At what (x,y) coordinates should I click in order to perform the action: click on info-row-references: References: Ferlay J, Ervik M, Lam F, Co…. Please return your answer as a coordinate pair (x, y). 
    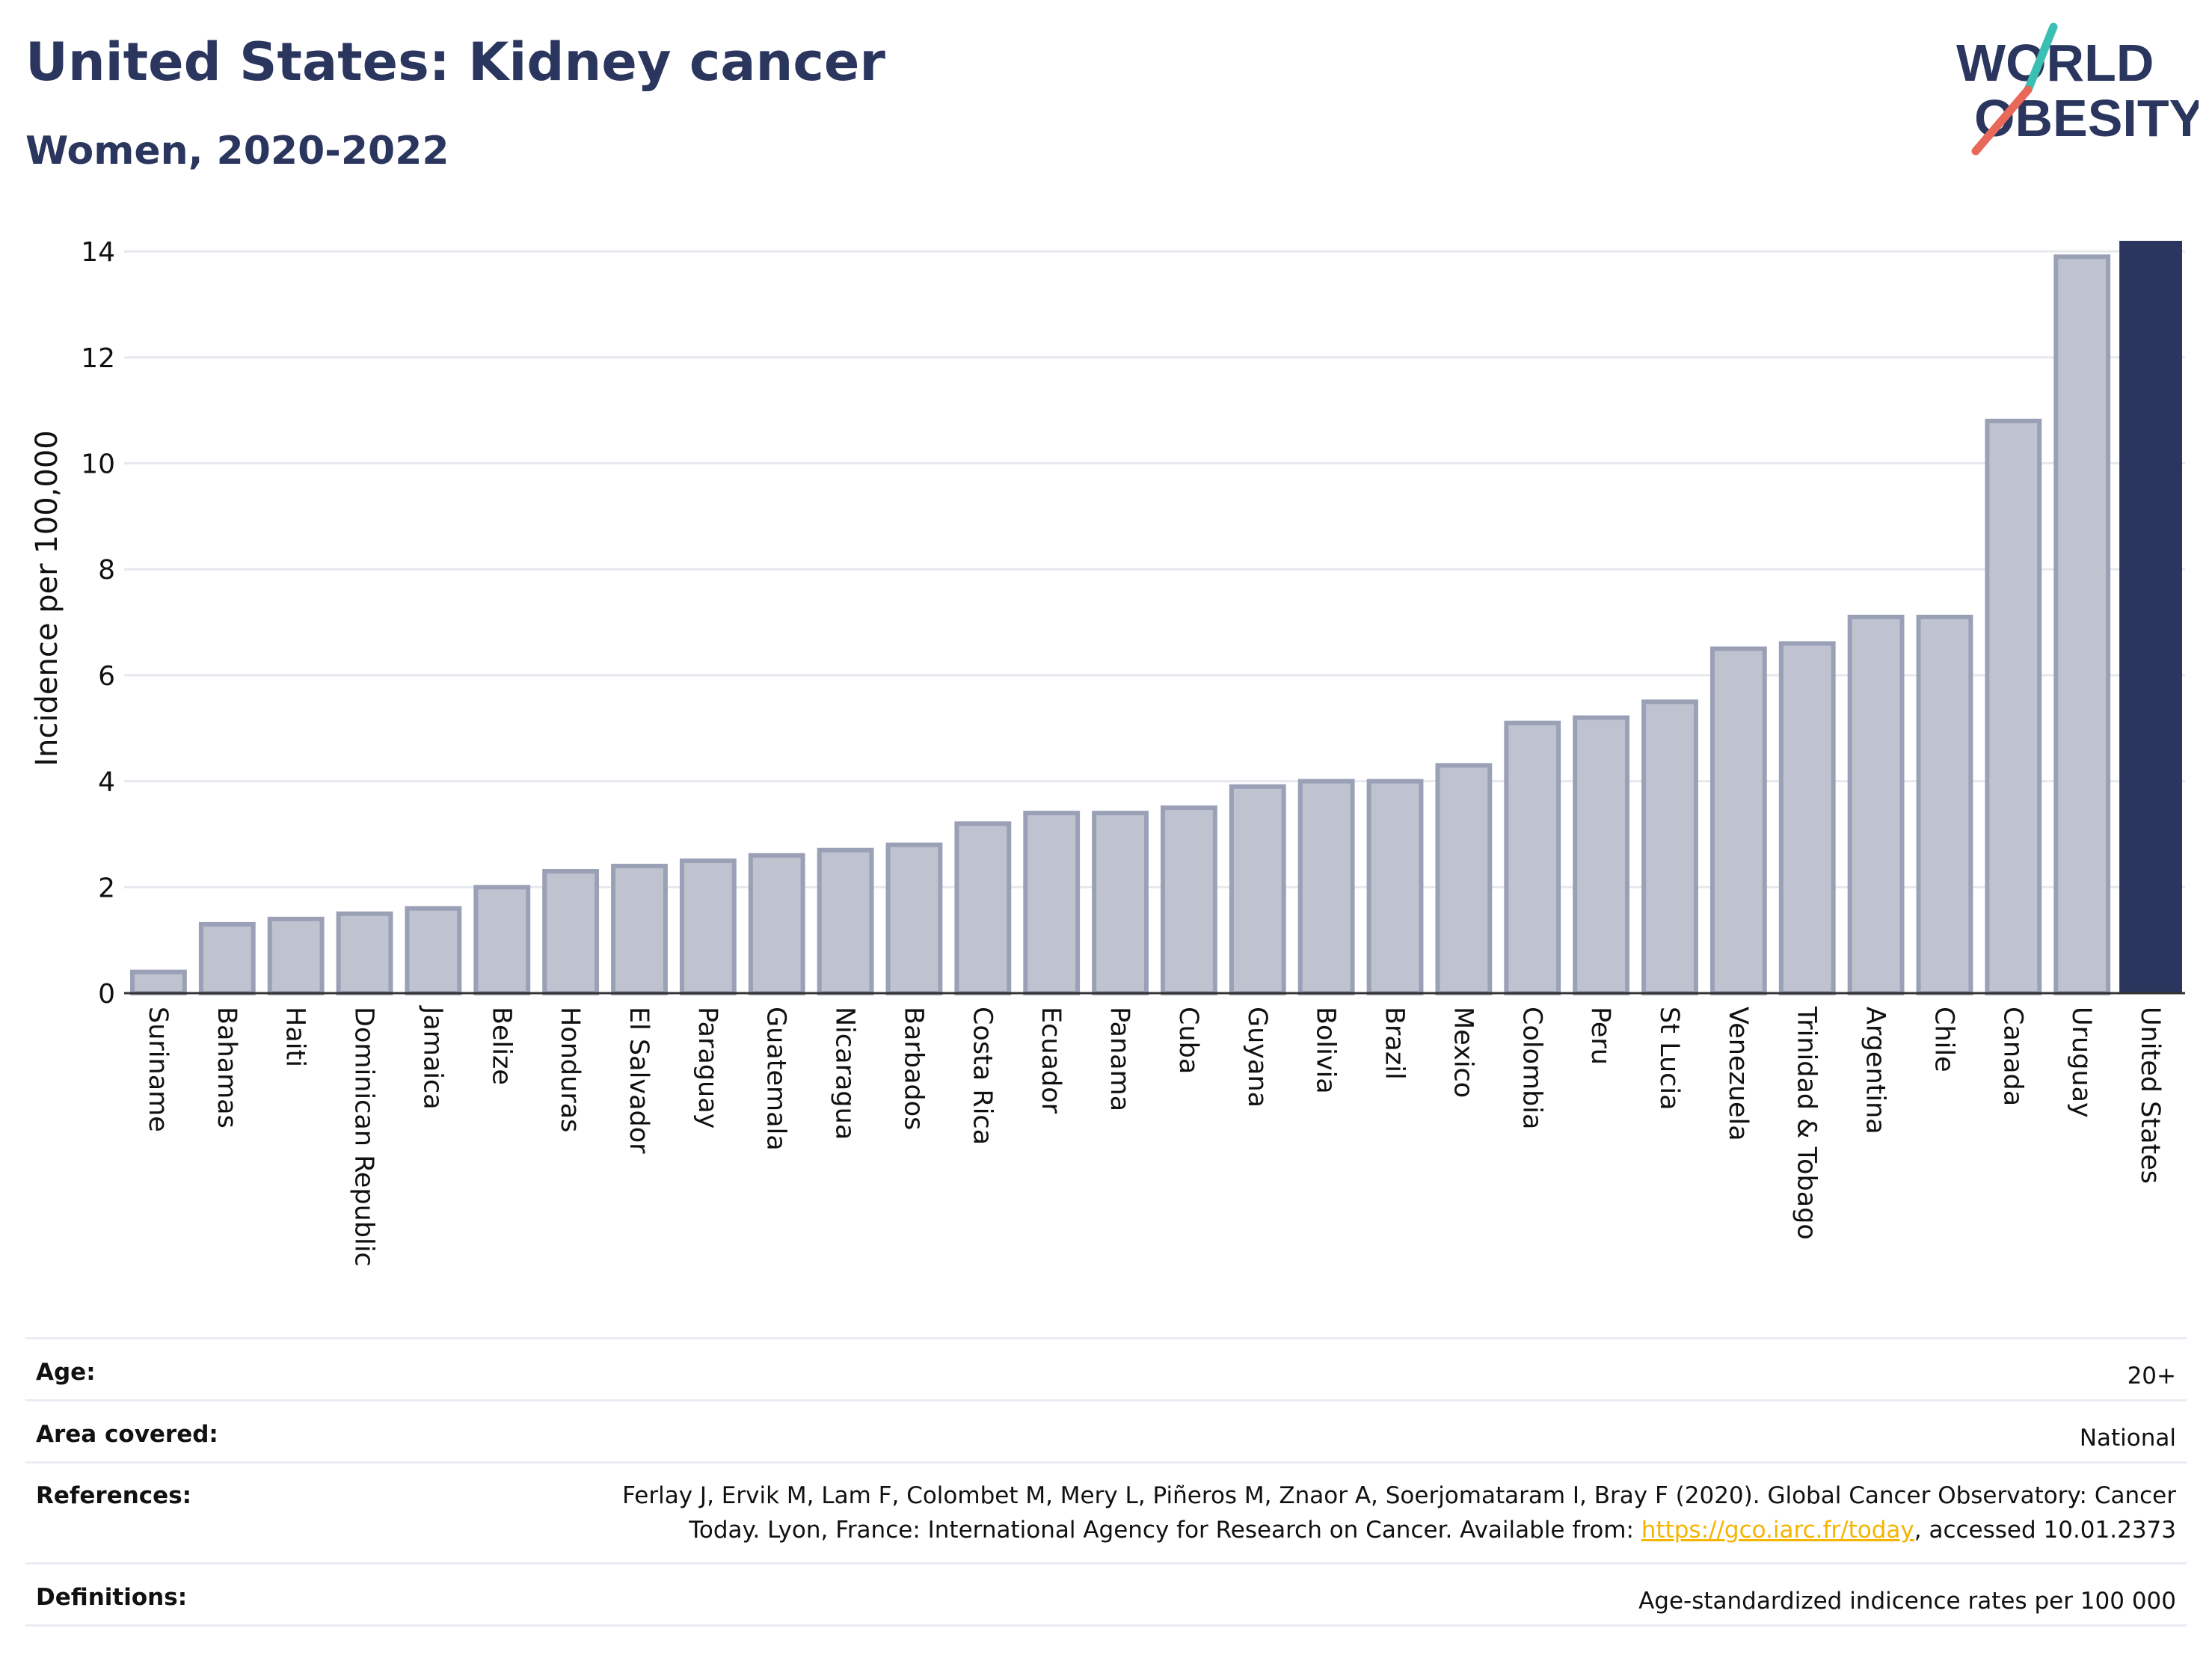
    Looking at the image, I should click on (1106, 1511).